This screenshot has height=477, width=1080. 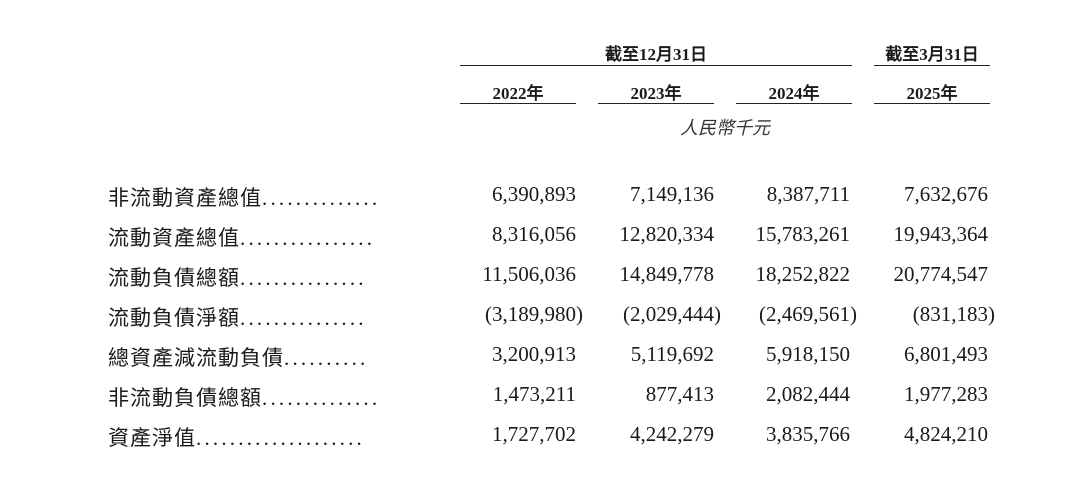 What do you see at coordinates (656, 54) in the screenshot?
I see `header-group-dec31: 截至12月31日` at bounding box center [656, 54].